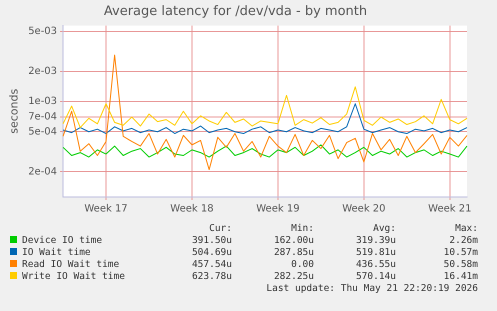 The image size is (497, 311). I want to click on text: 10.57m, so click(460, 253).